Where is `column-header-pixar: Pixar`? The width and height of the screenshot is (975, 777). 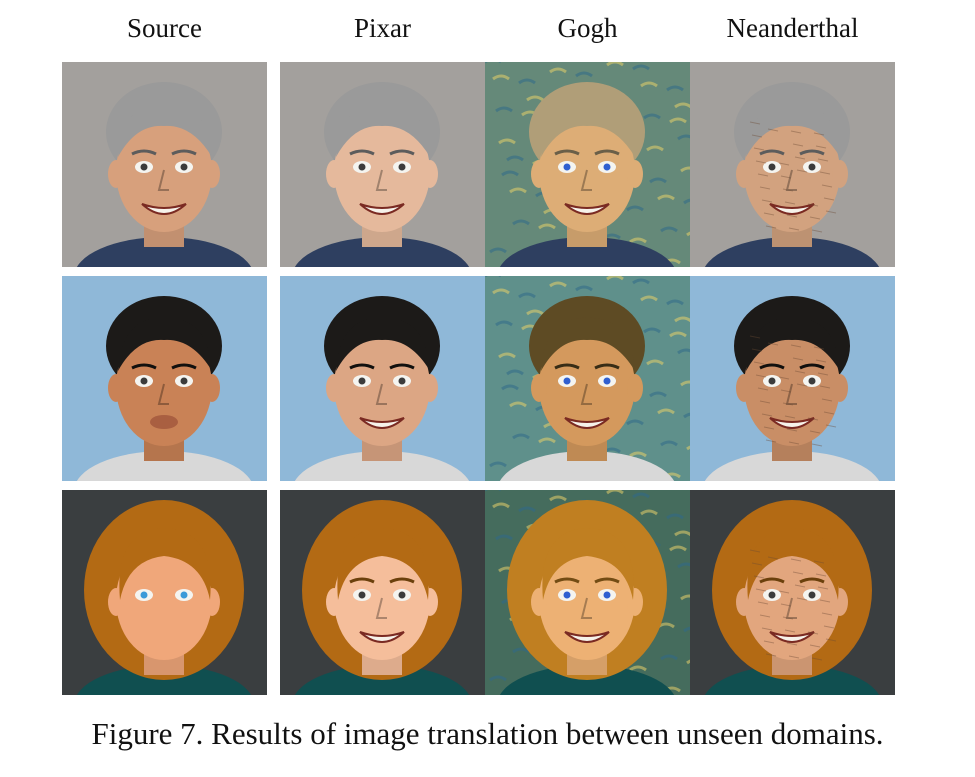 column-header-pixar: Pixar is located at coordinates (382, 28).